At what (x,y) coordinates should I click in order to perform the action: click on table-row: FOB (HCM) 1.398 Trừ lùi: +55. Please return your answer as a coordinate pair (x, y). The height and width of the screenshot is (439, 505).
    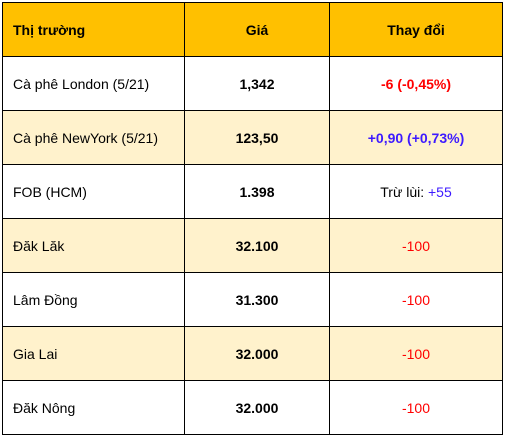
    Looking at the image, I should click on (252, 191).